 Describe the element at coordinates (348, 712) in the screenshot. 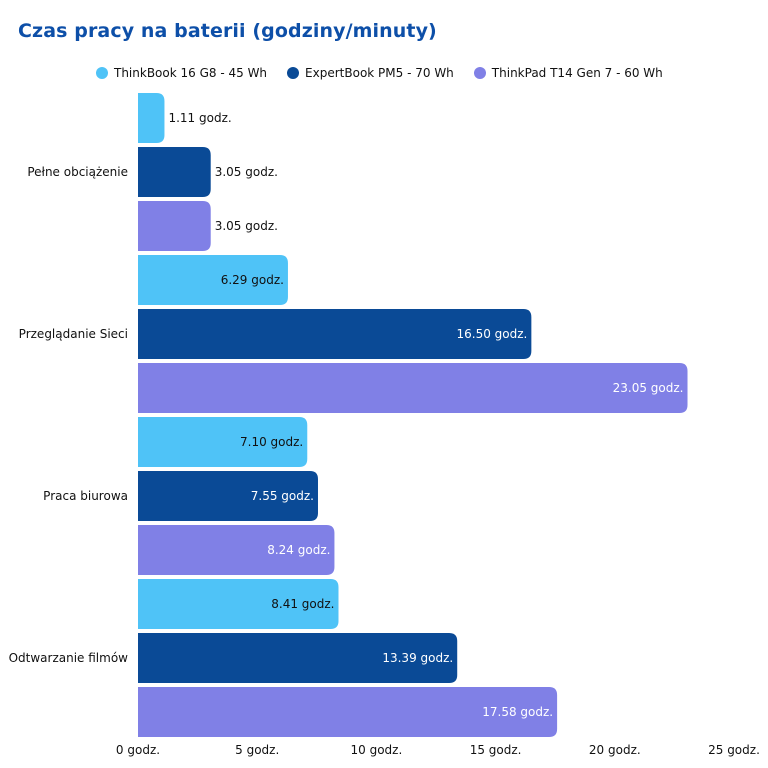

I see `bar-thinkpad-t14-gen-7-60-wh-odtwarzanie-filmo-w` at that location.